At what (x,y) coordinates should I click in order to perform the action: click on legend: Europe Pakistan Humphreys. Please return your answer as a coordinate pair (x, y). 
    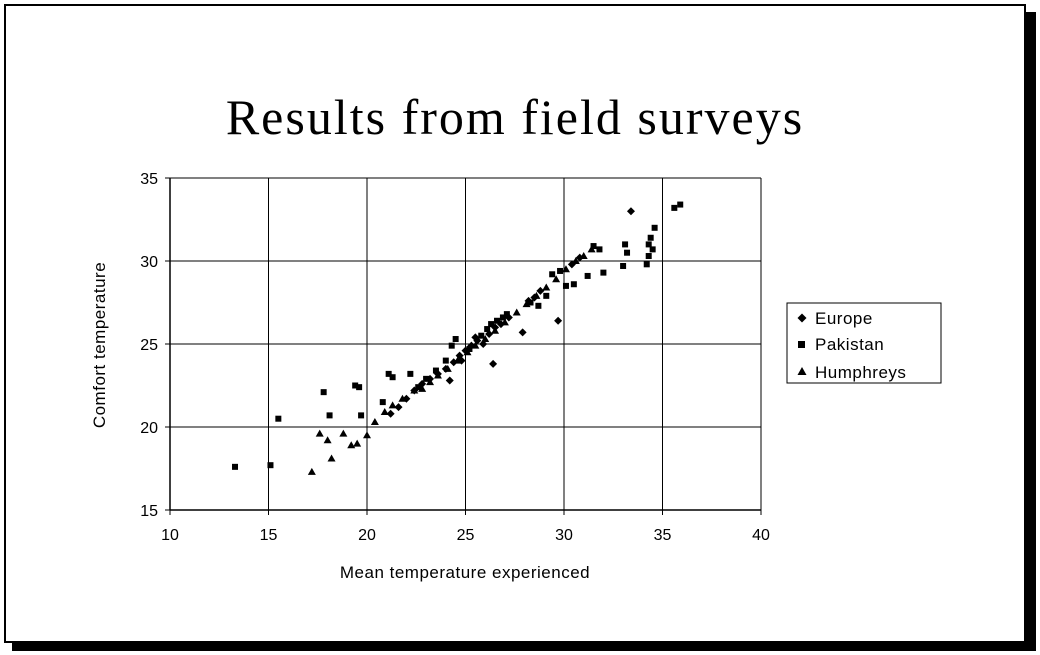
    Looking at the image, I should click on (864, 343).